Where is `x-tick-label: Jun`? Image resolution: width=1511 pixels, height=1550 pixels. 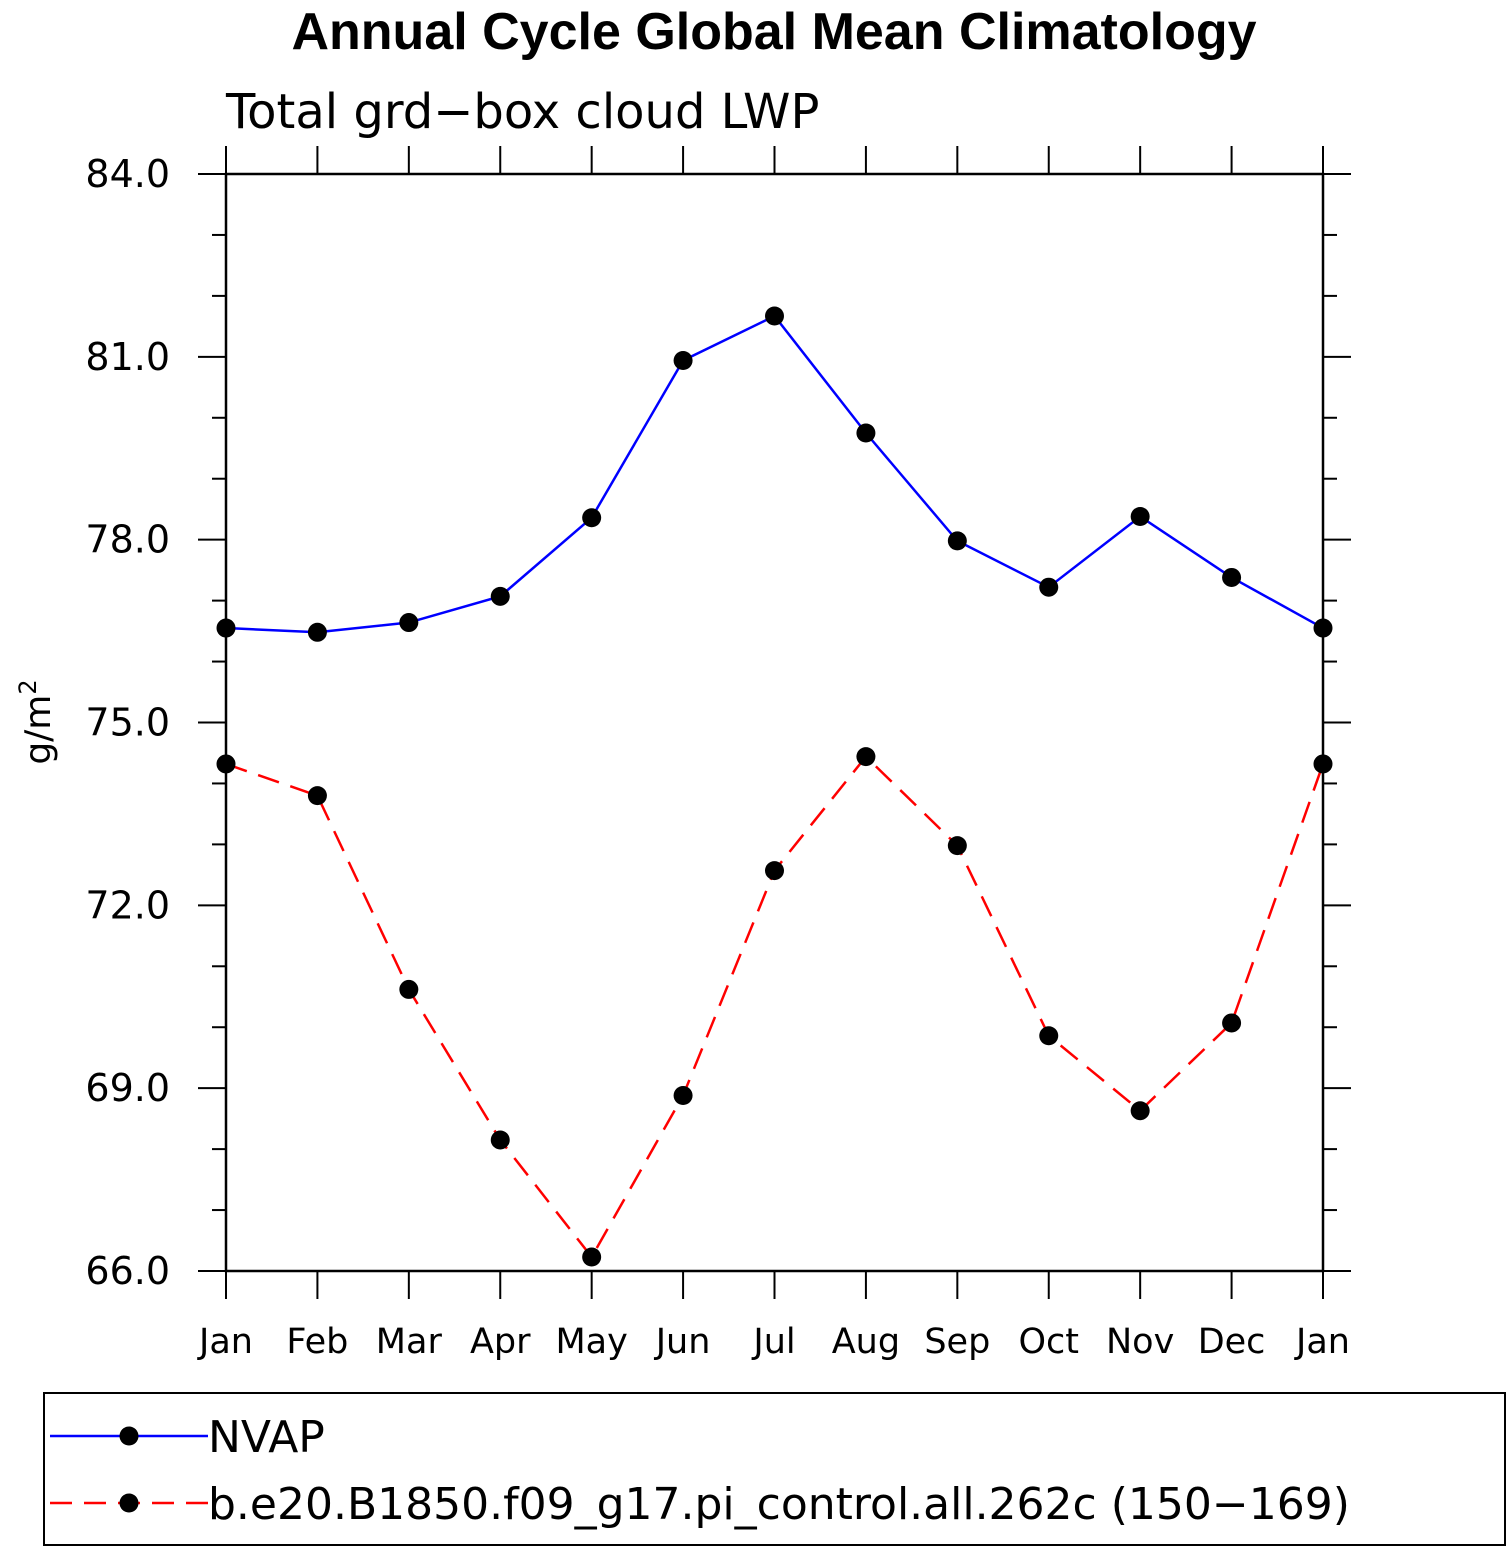 x-tick-label: Jun is located at coordinates (682, 1342).